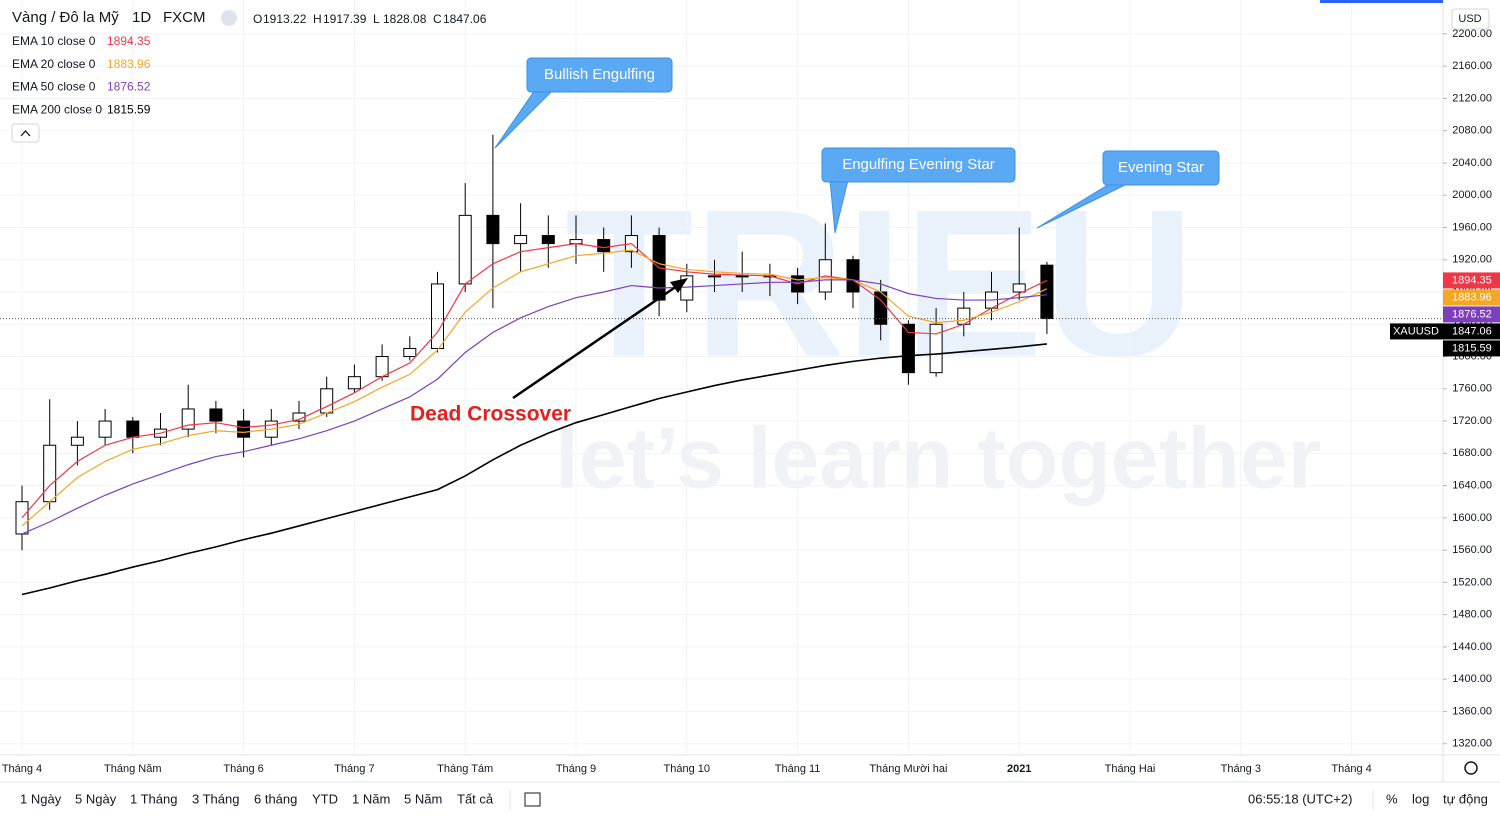 This screenshot has height=817, width=1500. What do you see at coordinates (141, 17) in the screenshot?
I see `interval: 1D` at bounding box center [141, 17].